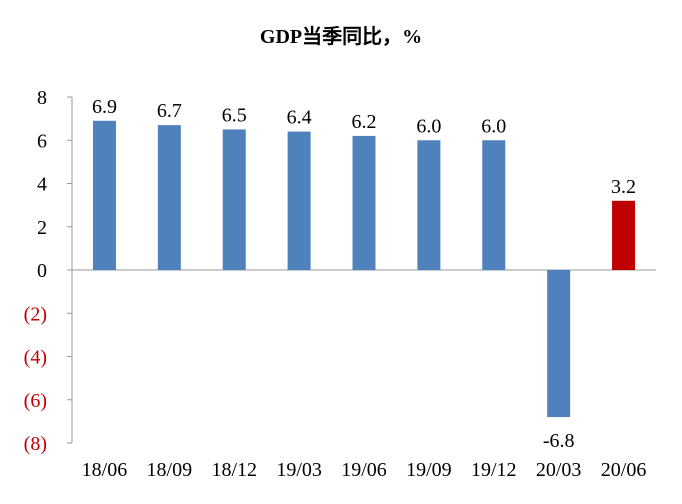 This screenshot has width=682, height=504. I want to click on y-tick-label: 8, so click(42, 98).